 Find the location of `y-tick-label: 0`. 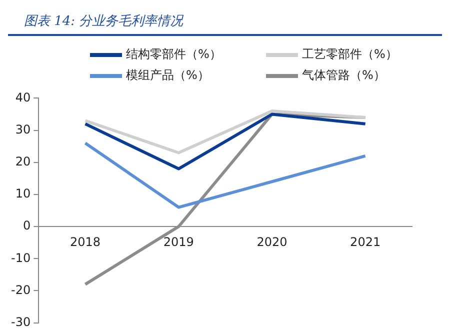

y-tick-label: 0 is located at coordinates (26, 225).